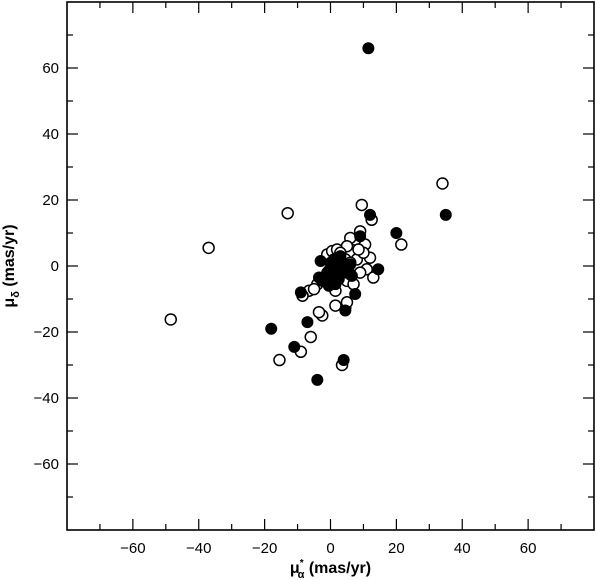 This screenshot has width=596, height=580. What do you see at coordinates (9, 303) in the screenshot?
I see `y-axis-title-main: μ` at bounding box center [9, 303].